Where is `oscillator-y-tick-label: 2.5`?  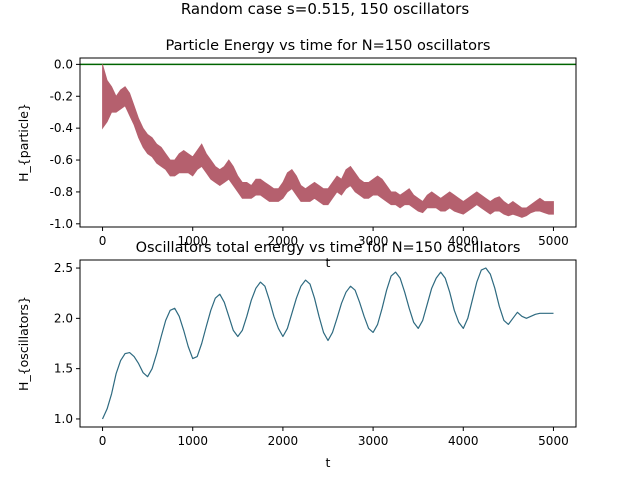
oscillator-y-tick-label: 2.5 is located at coordinates (63, 268).